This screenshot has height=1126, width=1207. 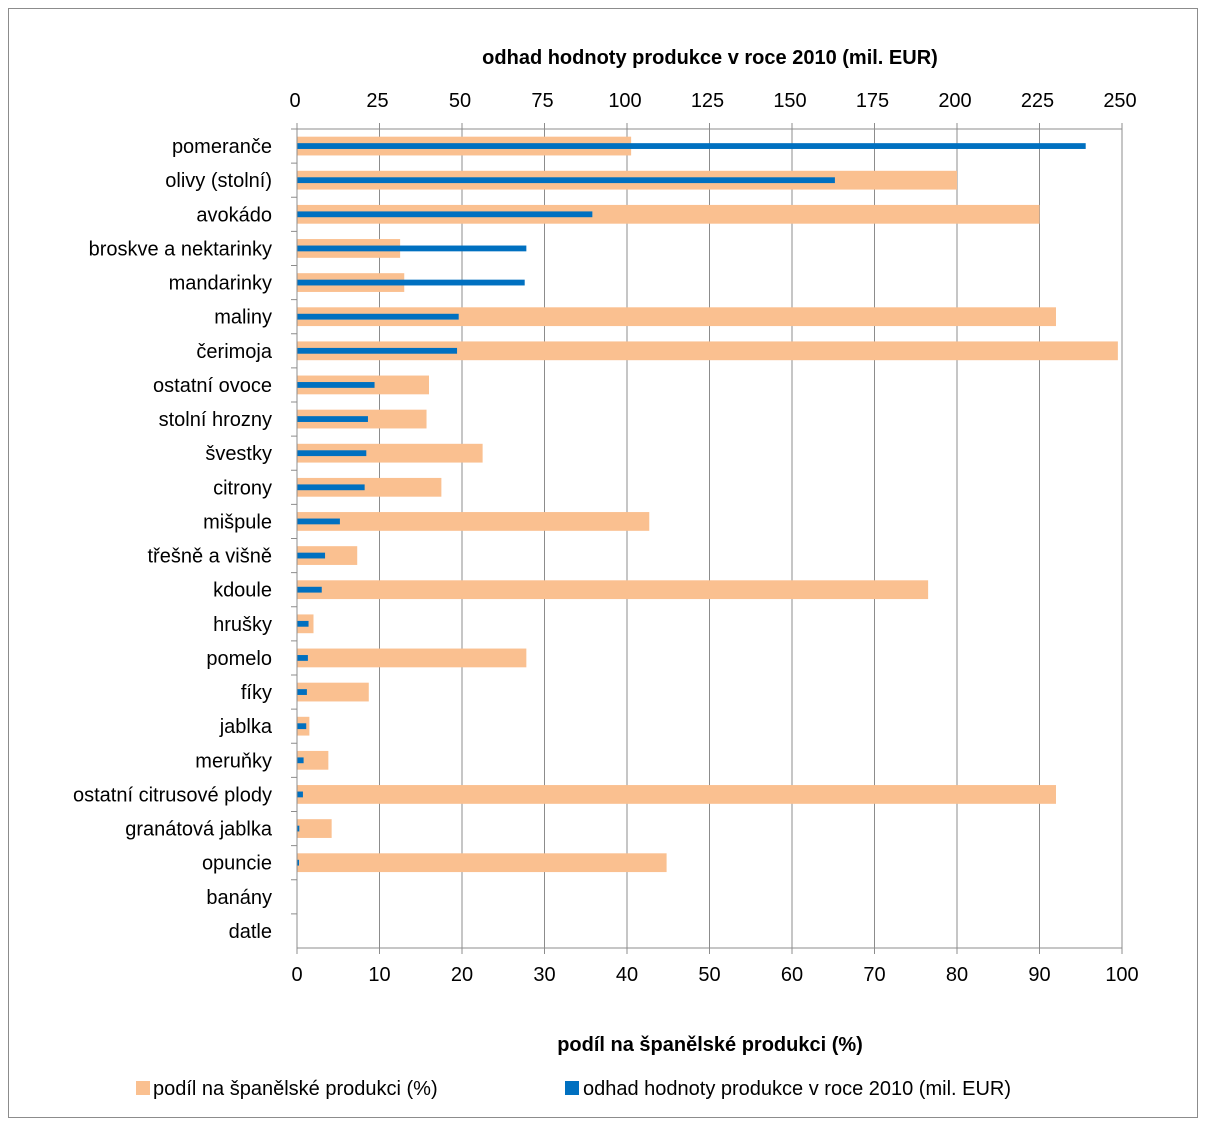 I want to click on category-label: pomeranče, so click(x=222, y=147).